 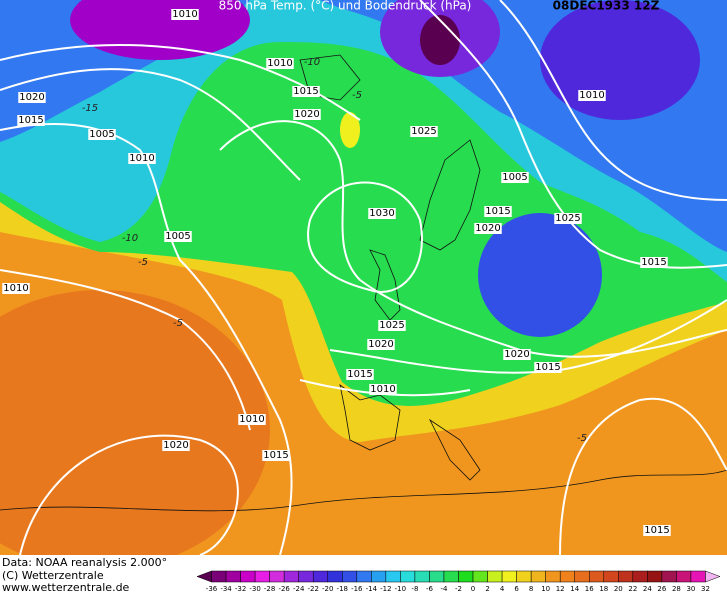 What do you see at coordinates (516, 589) in the screenshot?
I see `colorbar-tick-label: 6` at bounding box center [516, 589].